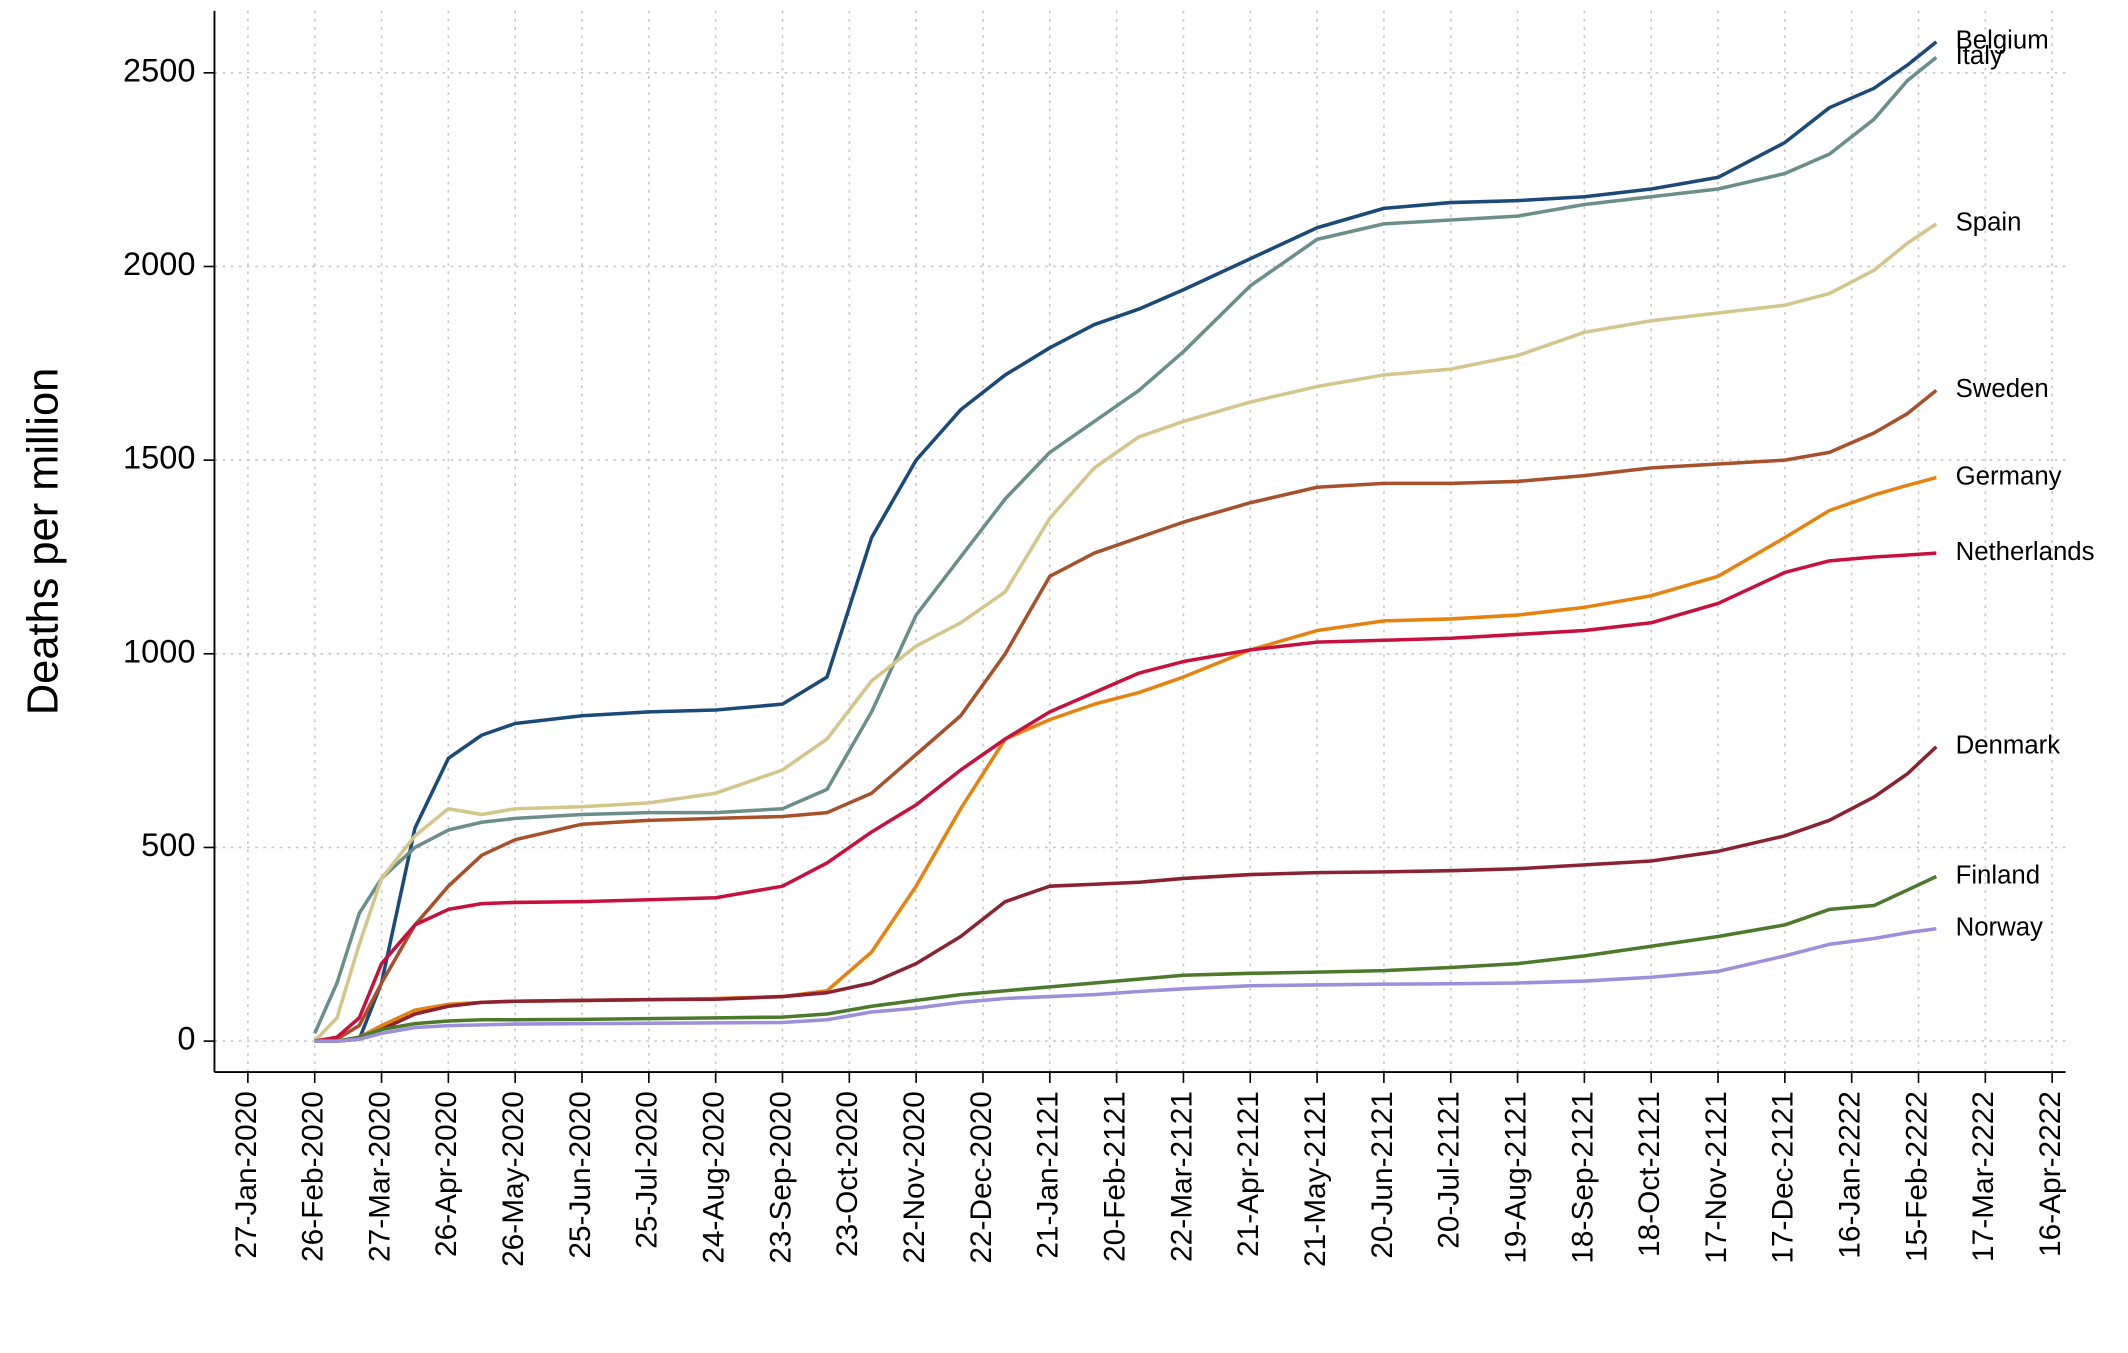 Image resolution: width=2128 pixels, height=1353 pixels. Describe the element at coordinates (647, 1170) in the screenshot. I see `x-tick-label: 25-Jul-2020` at that location.